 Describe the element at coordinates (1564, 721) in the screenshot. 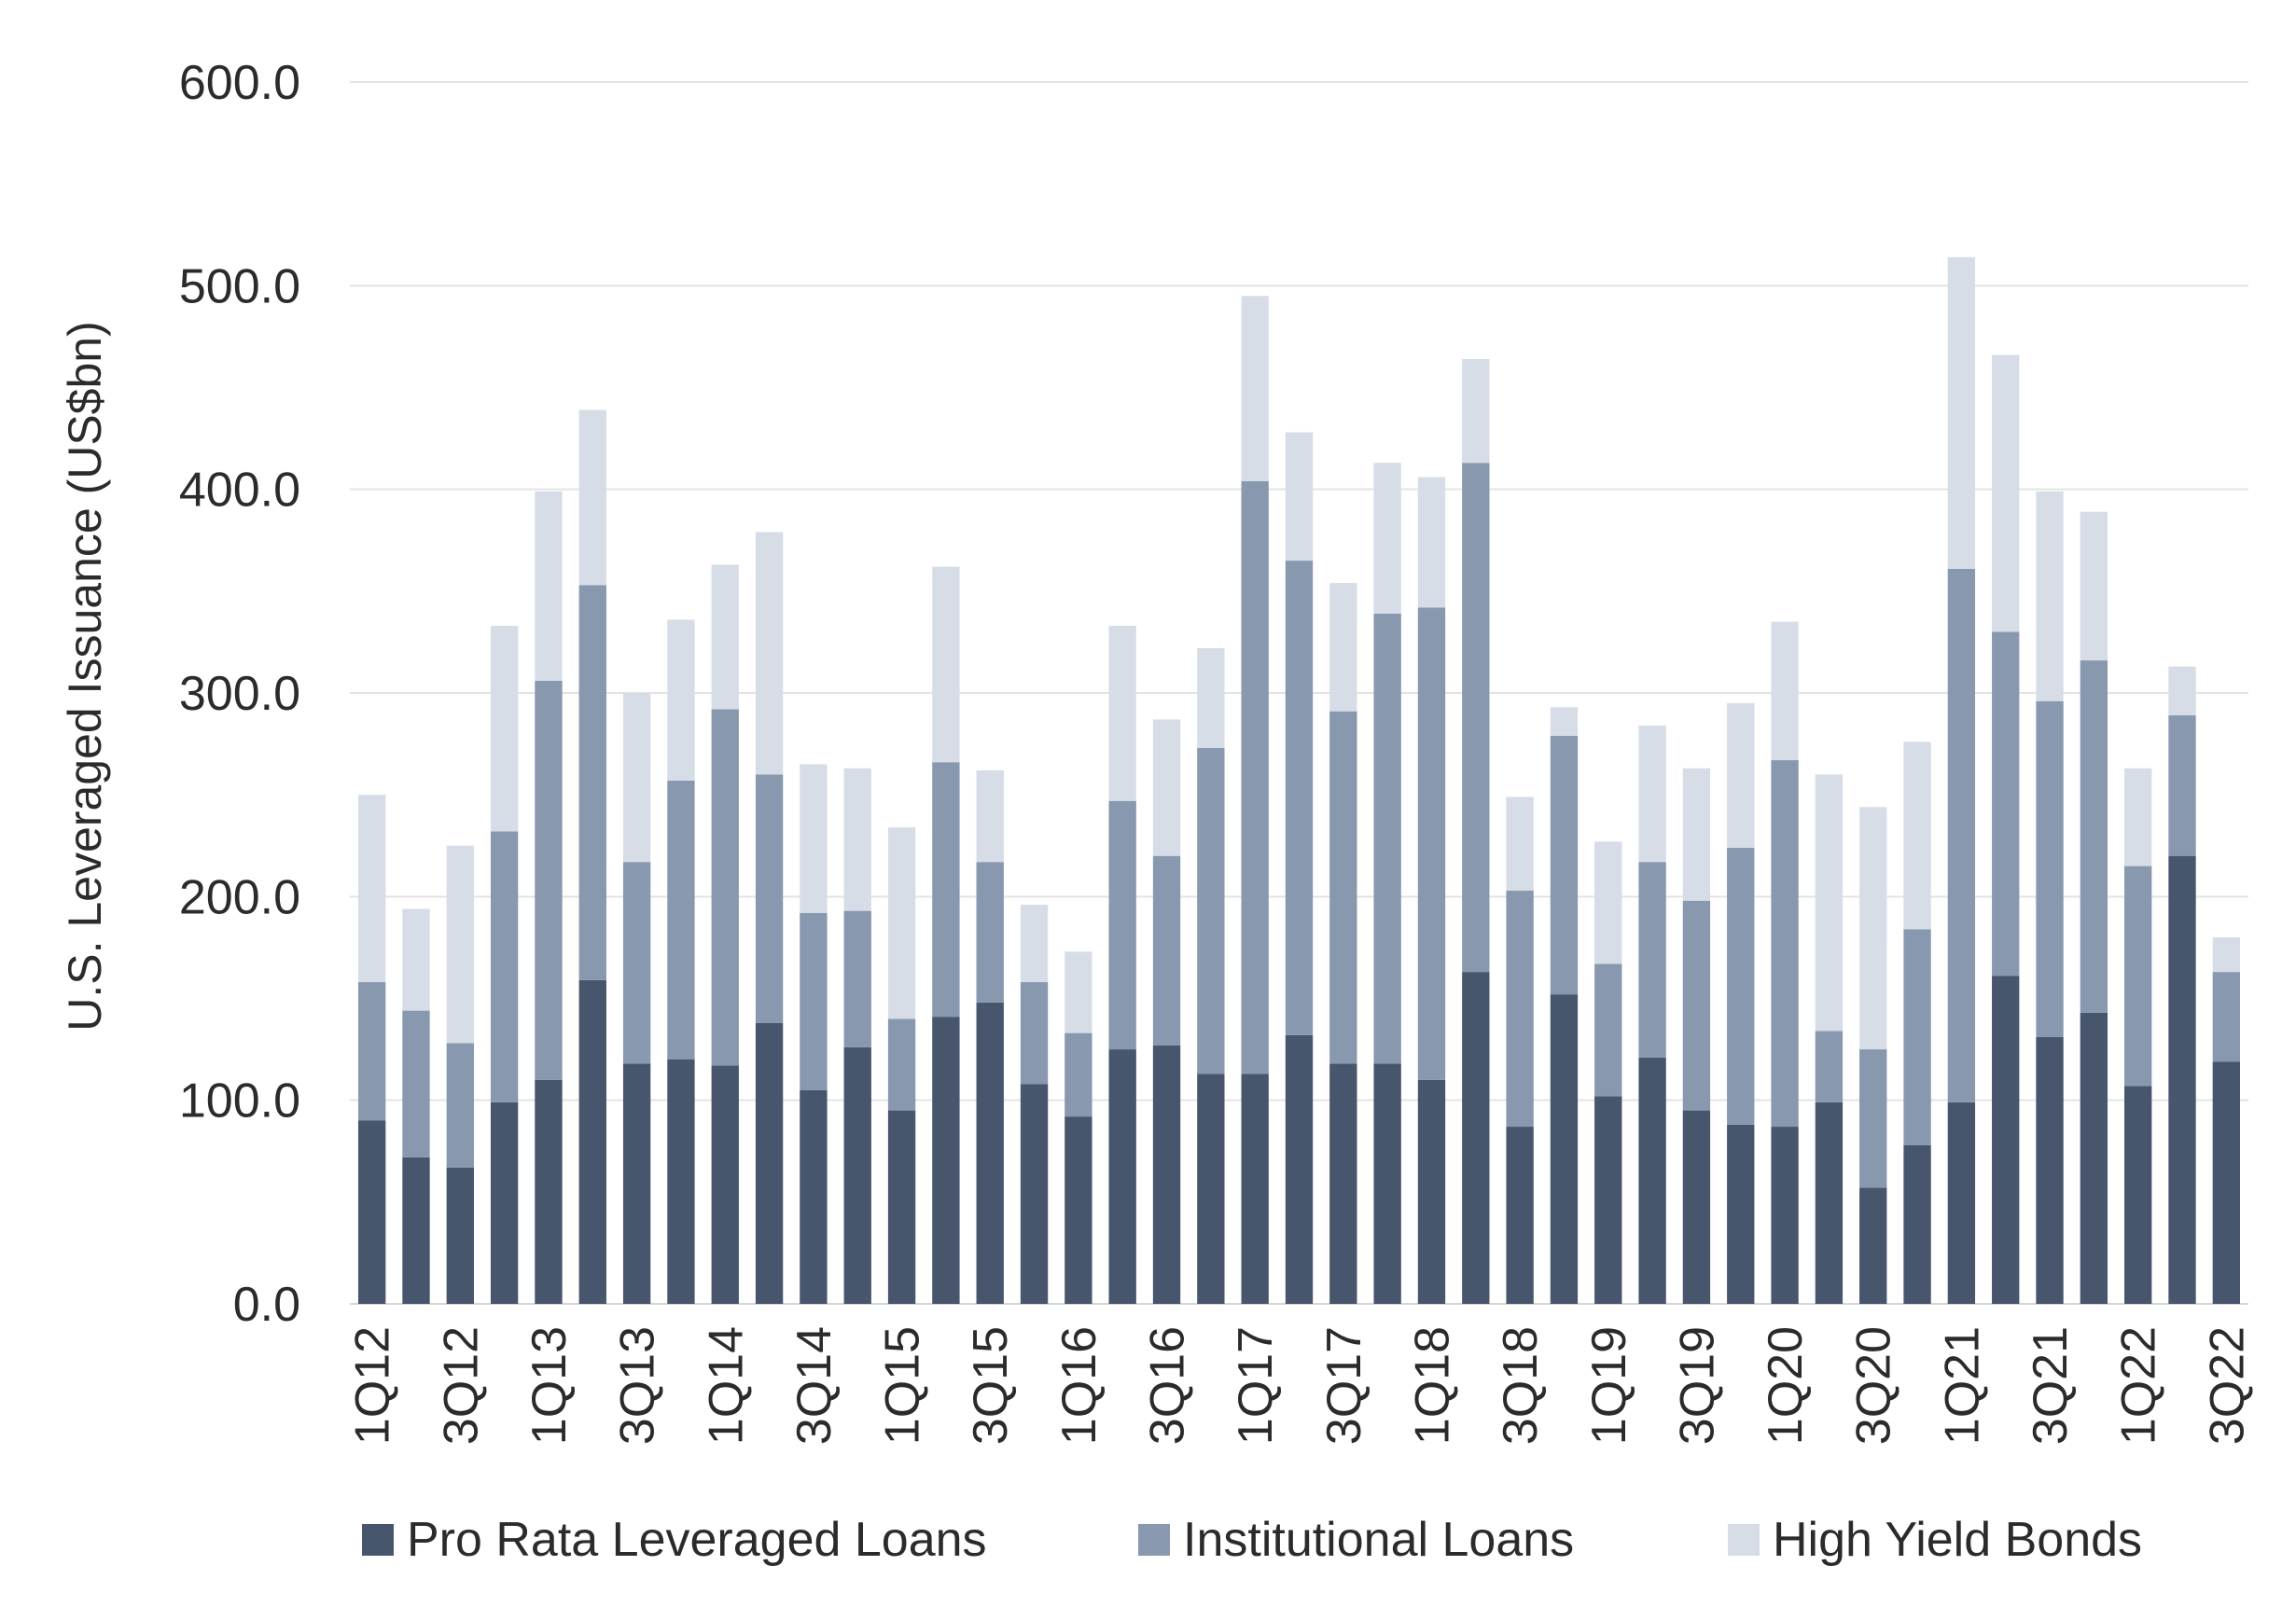

I see `bar-segment-high-yield-bonds-4q18` at that location.